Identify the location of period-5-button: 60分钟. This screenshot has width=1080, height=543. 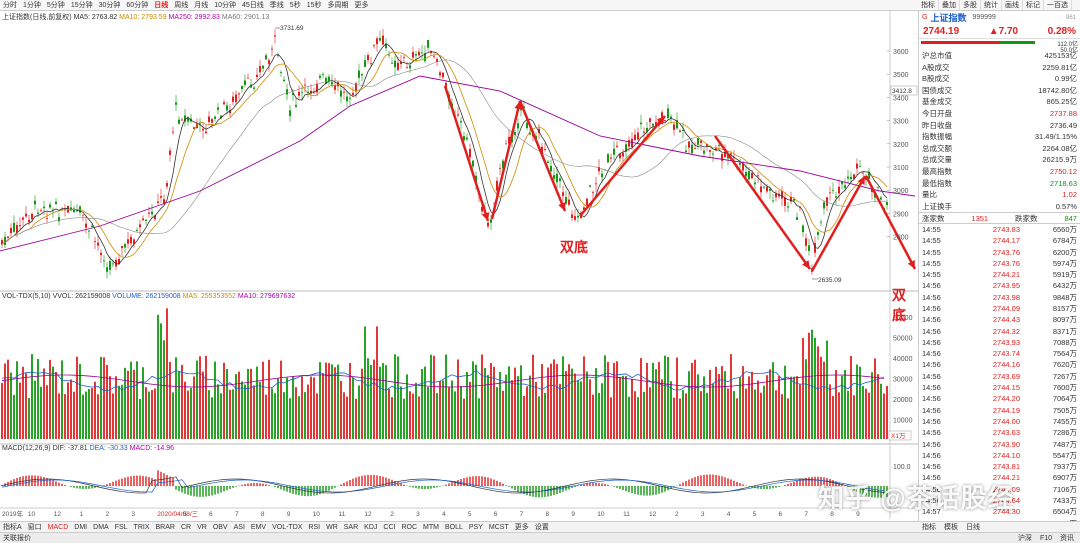
(137, 5).